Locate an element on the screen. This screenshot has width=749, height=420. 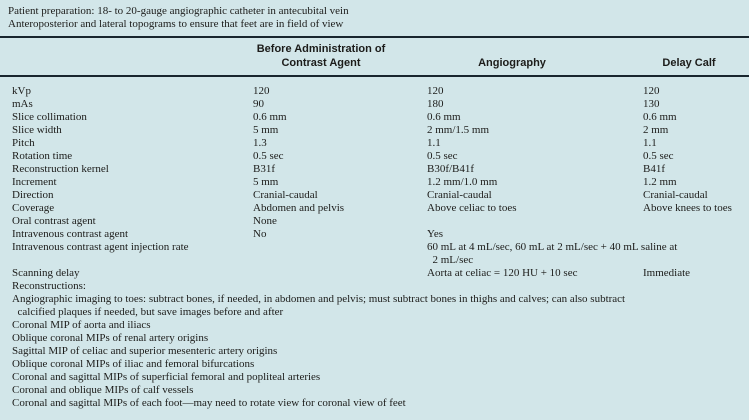
cell-angiography: Above celiac to toes is located at coordinates (472, 208).